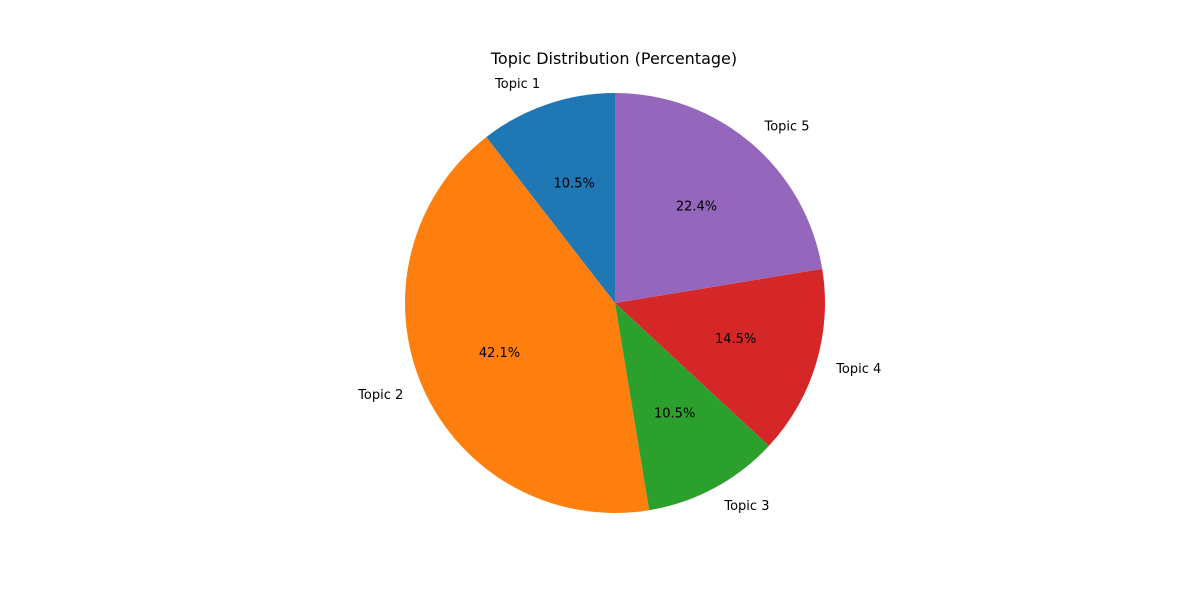 The height and width of the screenshot is (600, 1200). Describe the element at coordinates (574, 183) in the screenshot. I see `slice-percent-label-1: 10.5%` at that location.